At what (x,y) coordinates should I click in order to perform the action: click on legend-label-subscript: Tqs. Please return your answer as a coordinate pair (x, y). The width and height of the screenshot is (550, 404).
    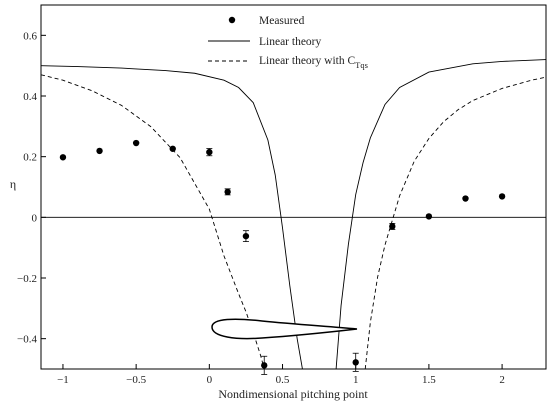
    Looking at the image, I should click on (361, 65).